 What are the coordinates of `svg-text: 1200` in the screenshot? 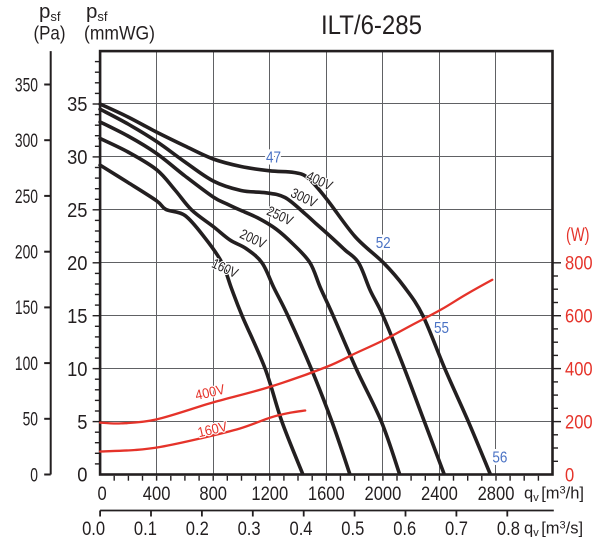 It's located at (269, 494).